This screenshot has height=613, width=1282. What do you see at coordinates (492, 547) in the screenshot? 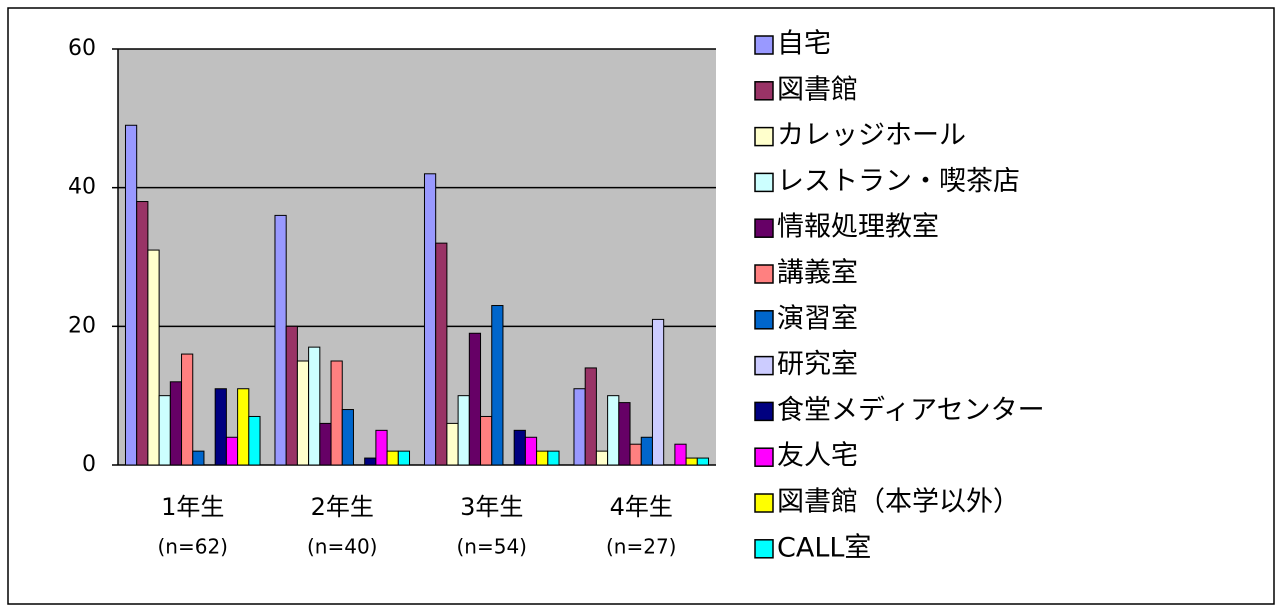
I see `x-tick-sublabel: (n=54)` at bounding box center [492, 547].